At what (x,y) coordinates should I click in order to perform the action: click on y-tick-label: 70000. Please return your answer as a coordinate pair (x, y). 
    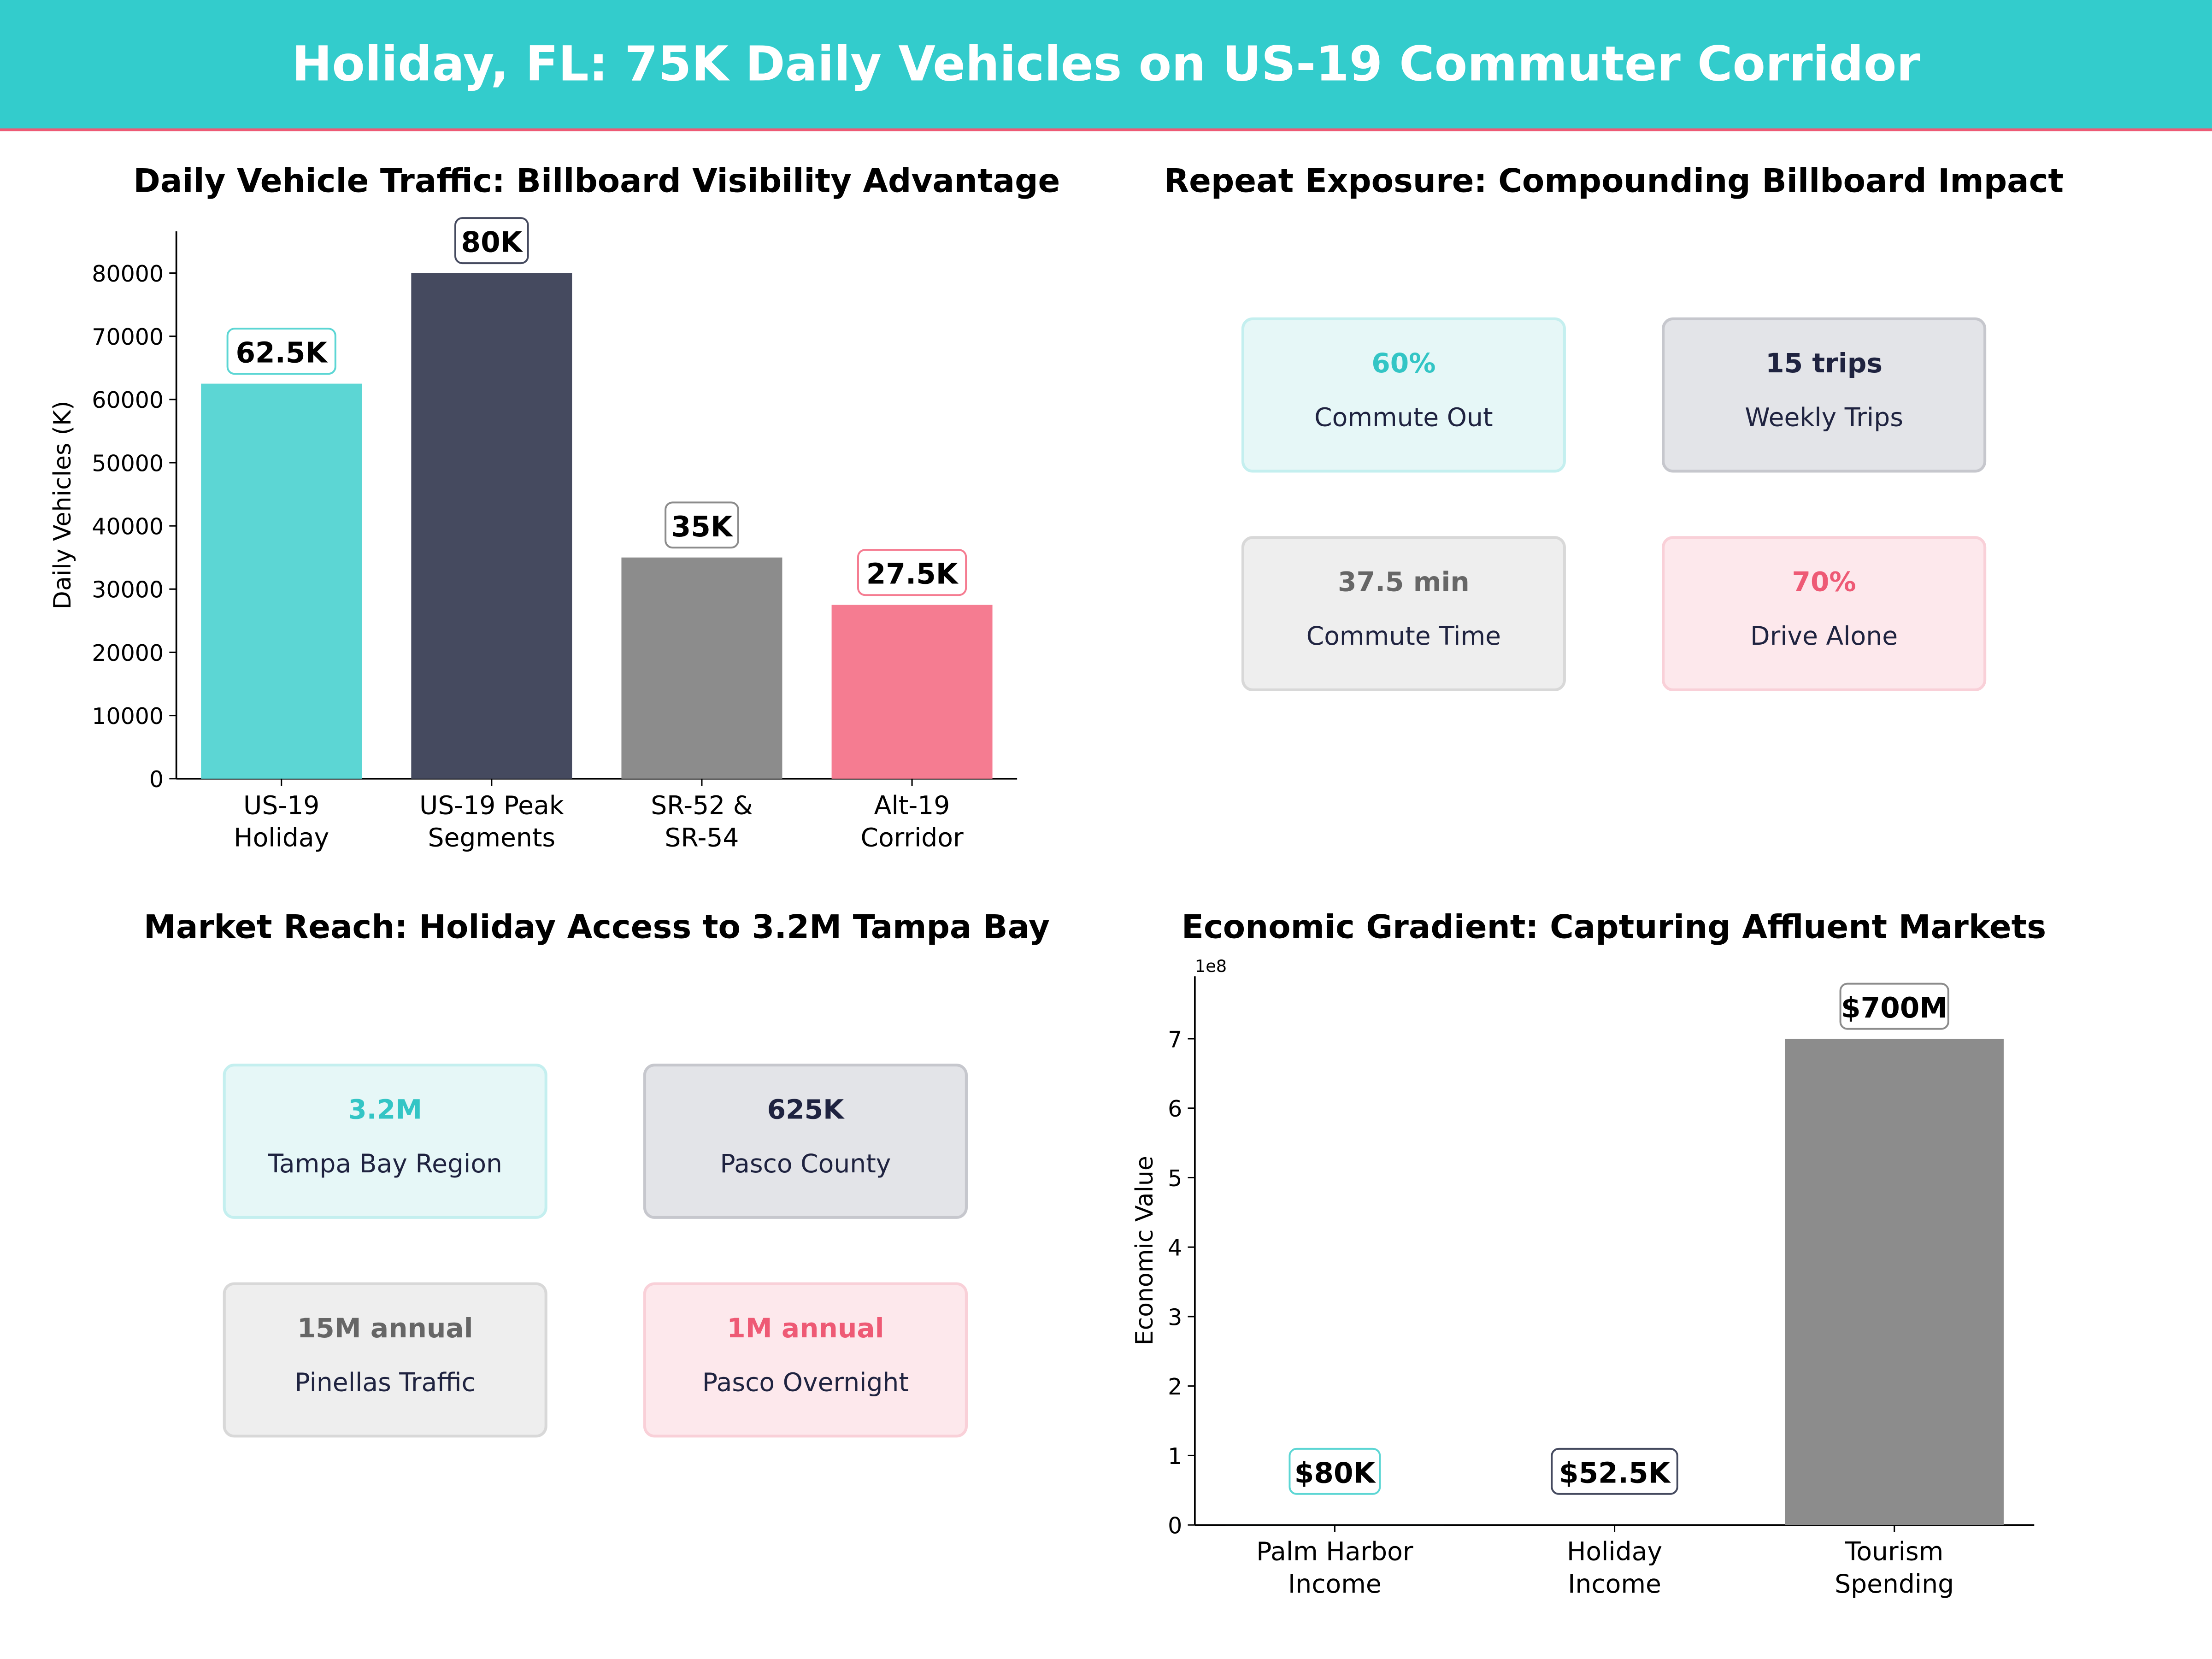
    Looking at the image, I should click on (128, 337).